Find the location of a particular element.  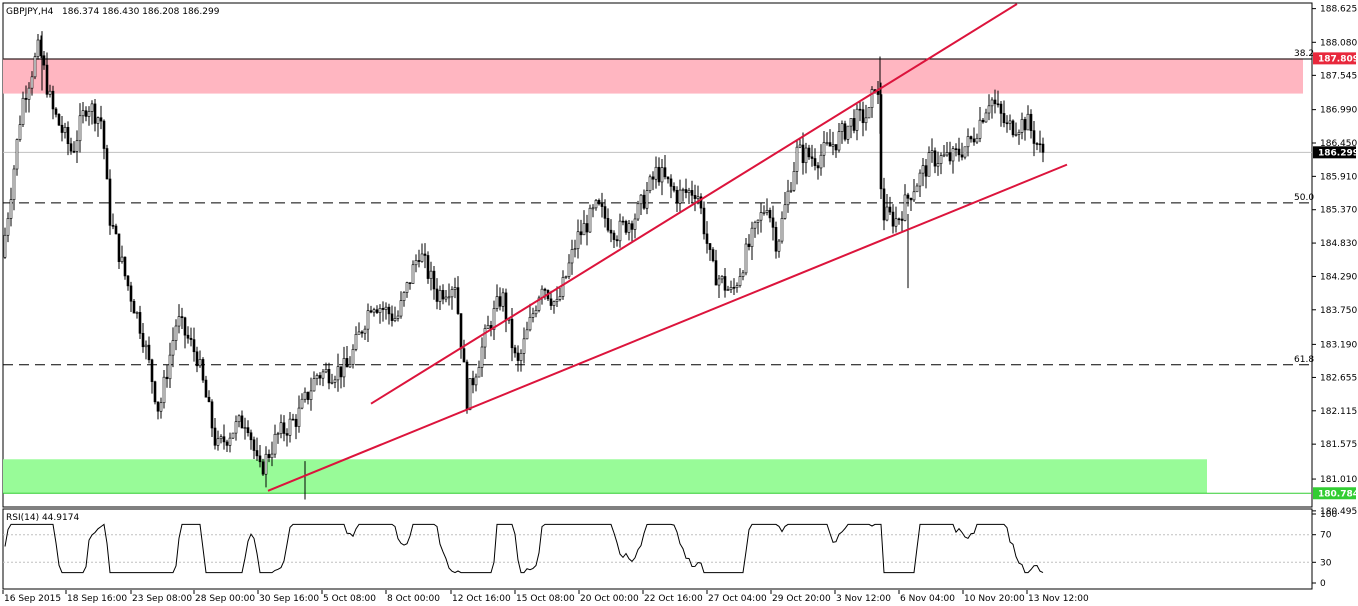

price-tick-label: 181.575 is located at coordinates (1338, 445).